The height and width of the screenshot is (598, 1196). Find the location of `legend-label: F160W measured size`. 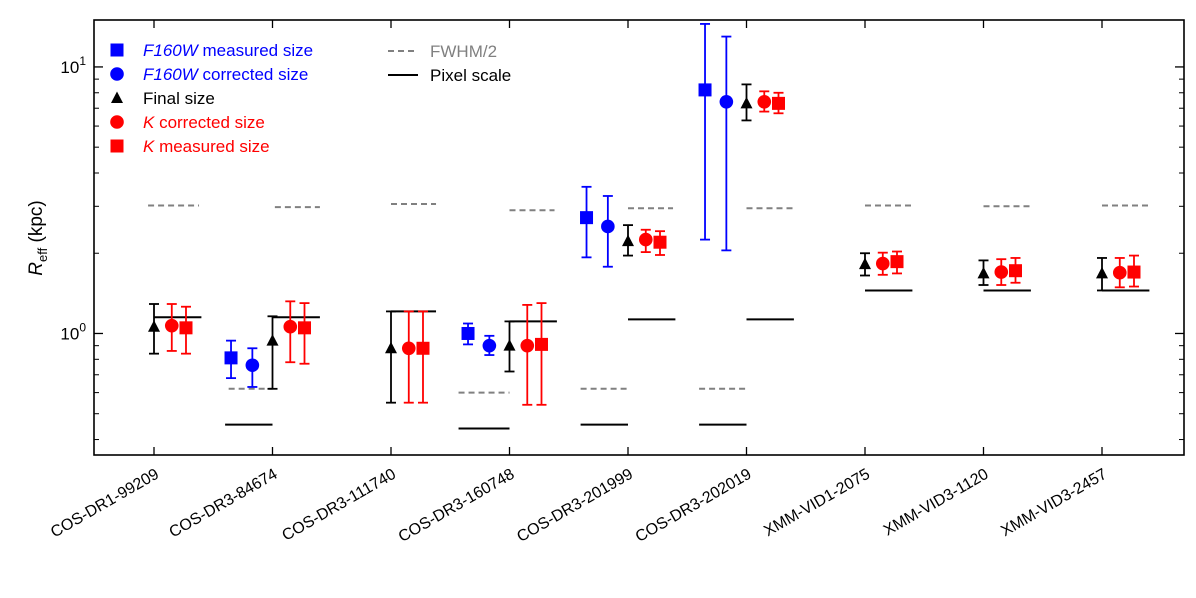

legend-label: F160W measured size is located at coordinates (228, 50).